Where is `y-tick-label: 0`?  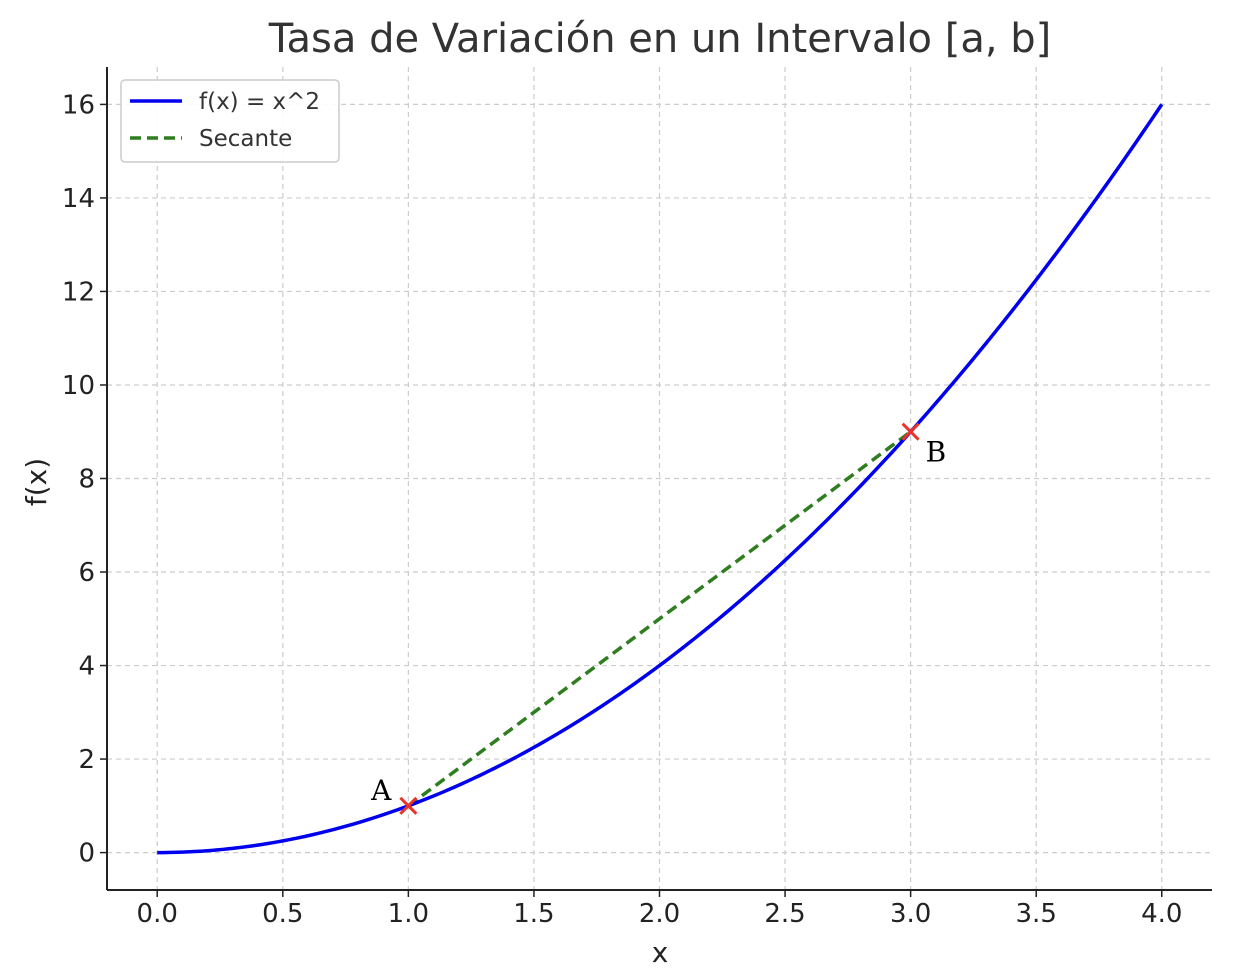
y-tick-label: 0 is located at coordinates (86, 854).